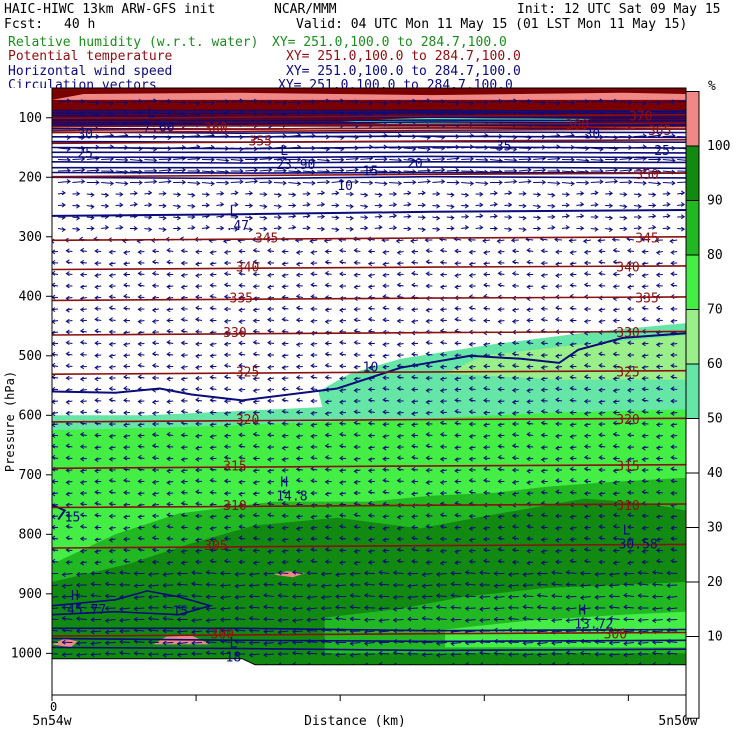 Image resolution: width=740 pixels, height=740 pixels. I want to click on wind-speed-contour-10-upper, so click(369, 213).